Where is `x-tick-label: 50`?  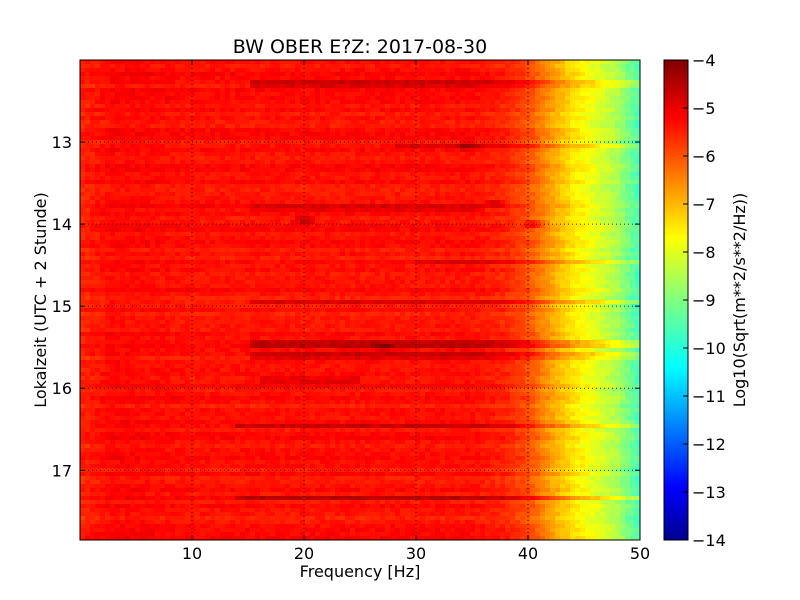
x-tick-label: 50 is located at coordinates (640, 553).